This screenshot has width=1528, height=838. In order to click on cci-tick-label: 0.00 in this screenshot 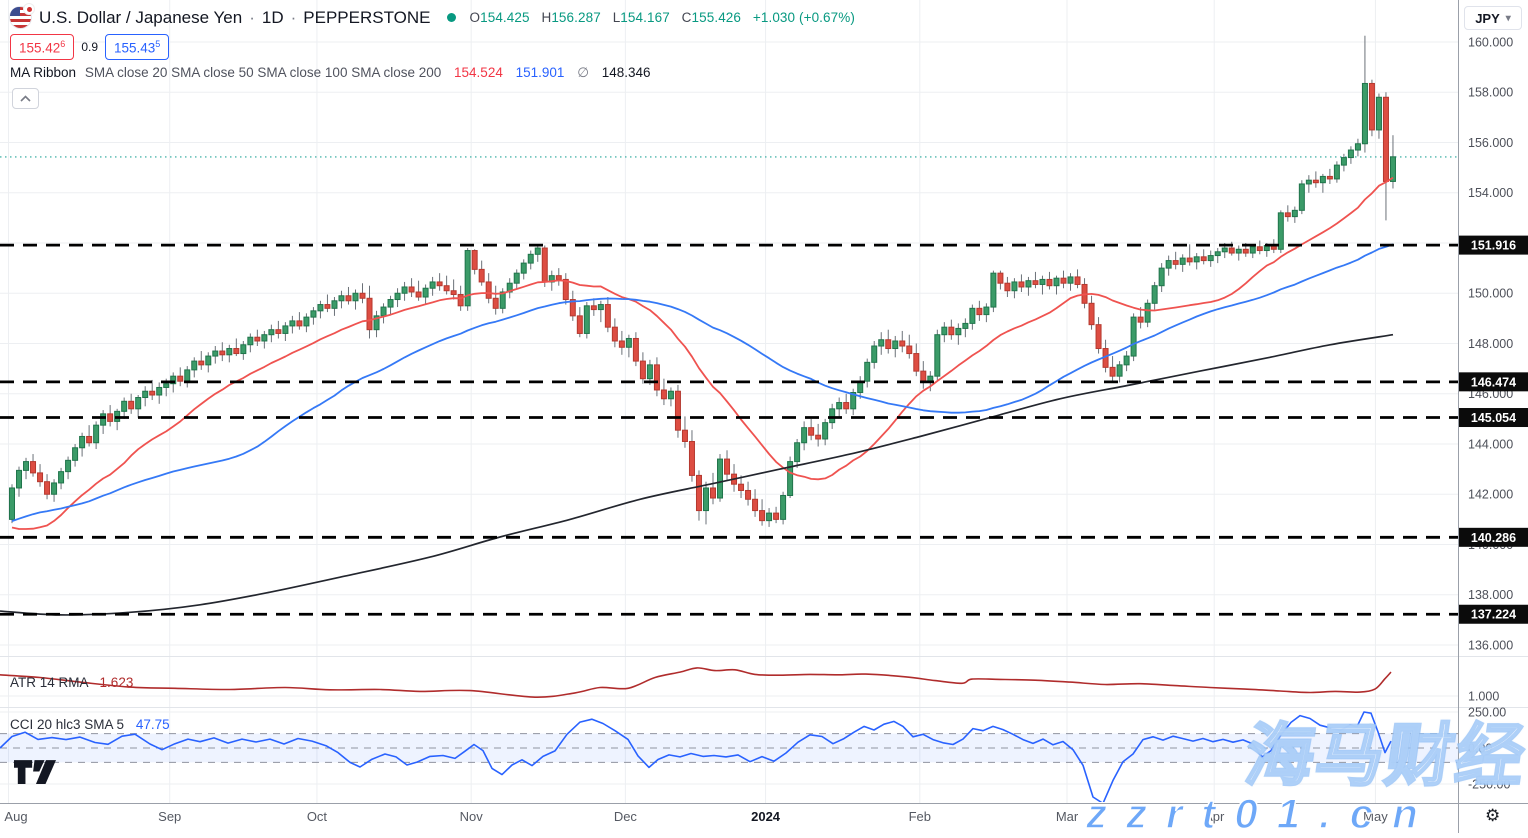, I will do `click(1480, 748)`.